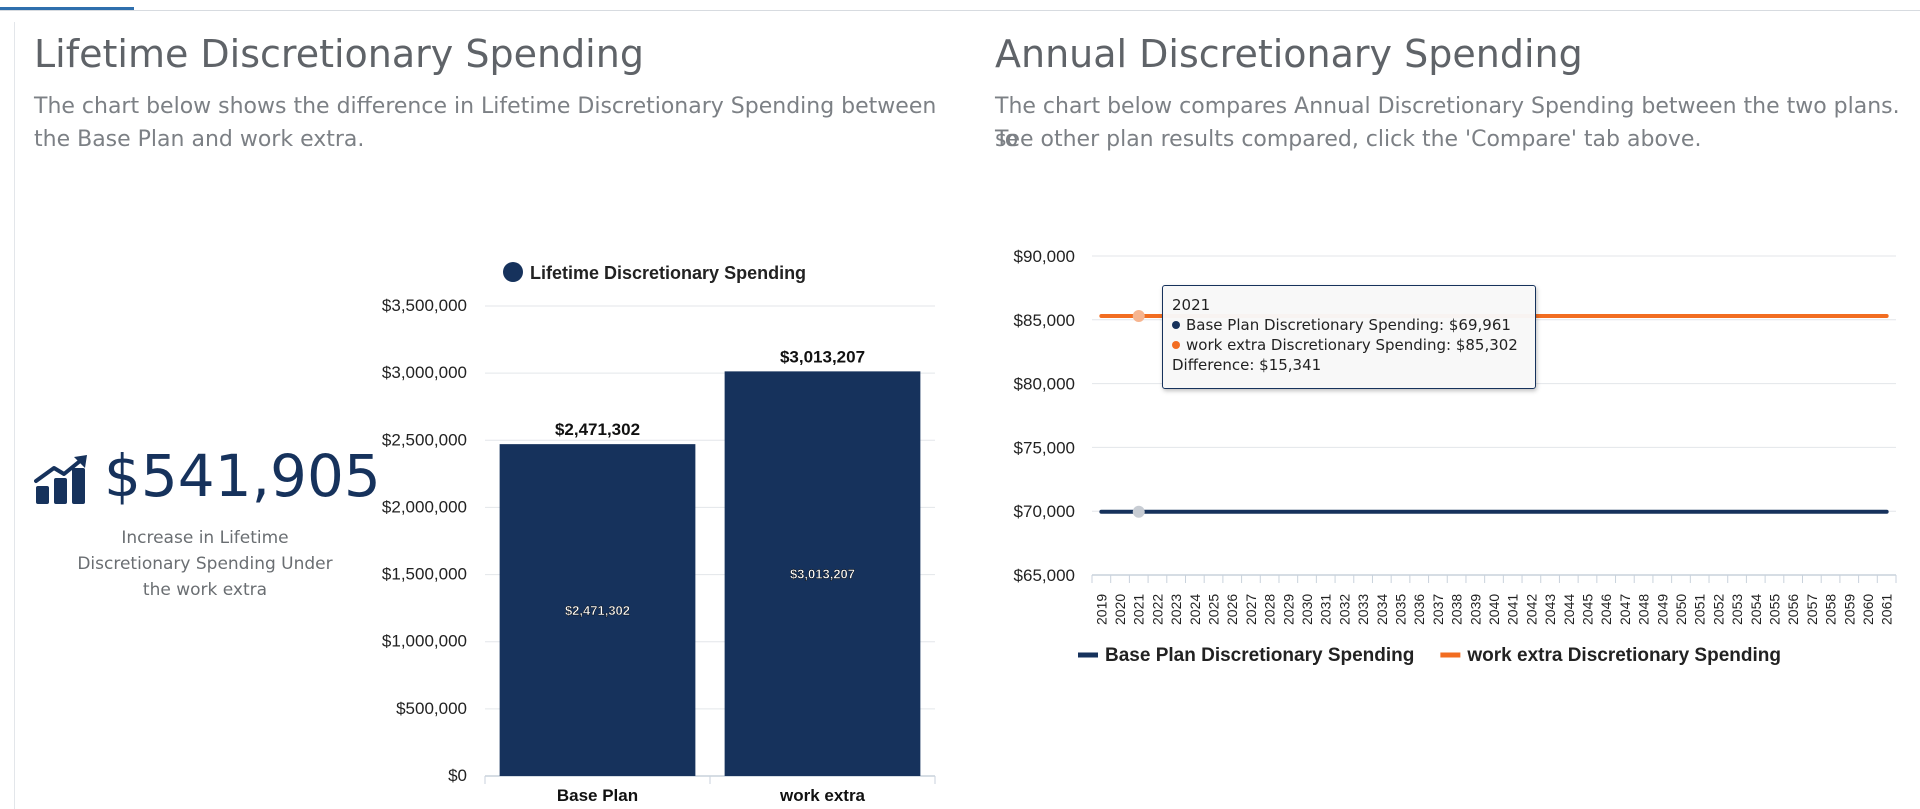 This screenshot has width=1920, height=809. I want to click on line-xtick-label: 2051, so click(1700, 609).